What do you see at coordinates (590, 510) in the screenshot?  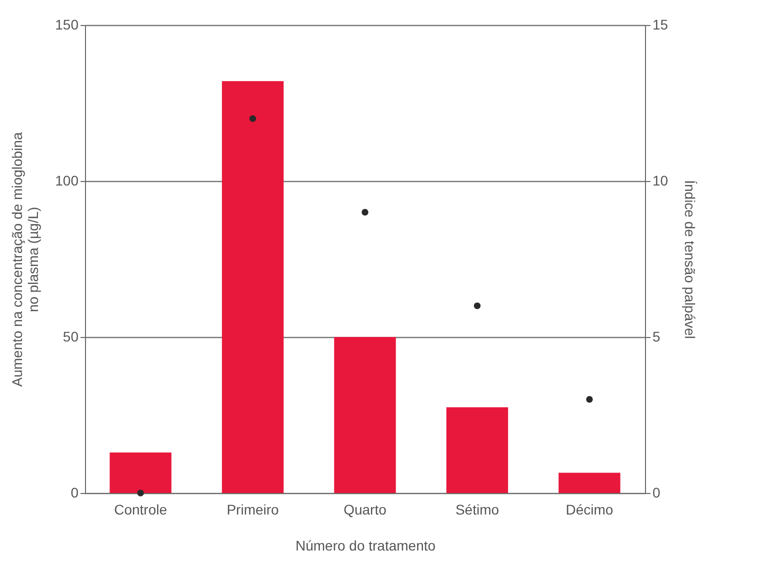 I see `x-tick-label: Décimo` at bounding box center [590, 510].